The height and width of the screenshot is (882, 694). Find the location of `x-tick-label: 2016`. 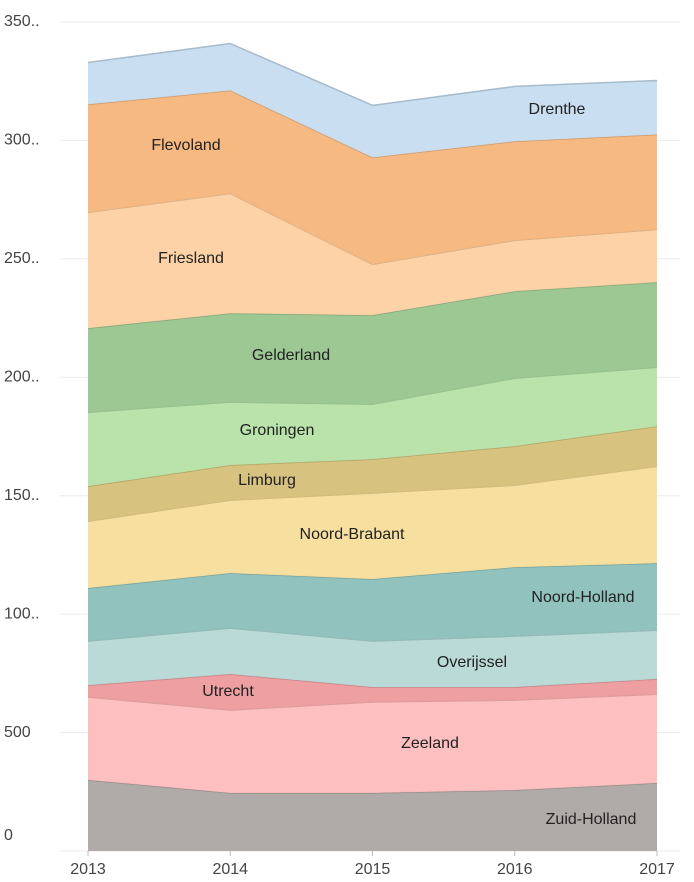

x-tick-label: 2016 is located at coordinates (515, 869).